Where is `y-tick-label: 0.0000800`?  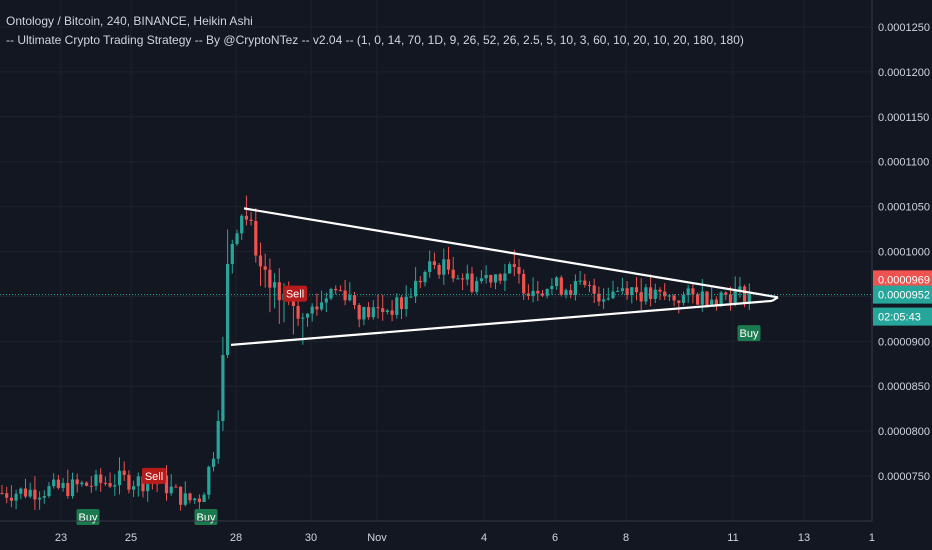
y-tick-label: 0.0000800 is located at coordinates (904, 432).